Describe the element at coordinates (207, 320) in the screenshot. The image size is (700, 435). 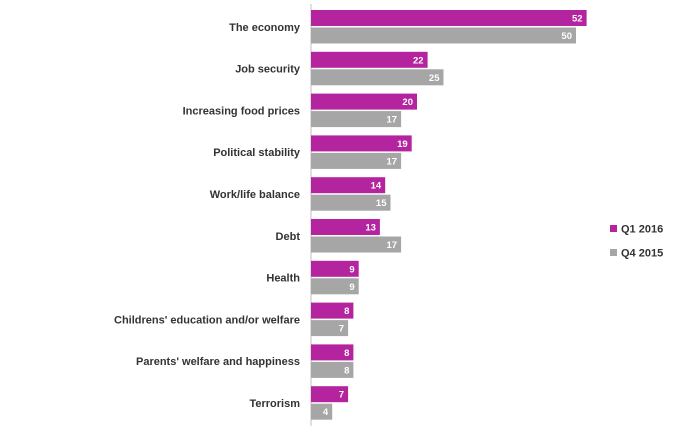
I see `category-label: Childrens' education and/or welfare` at that location.